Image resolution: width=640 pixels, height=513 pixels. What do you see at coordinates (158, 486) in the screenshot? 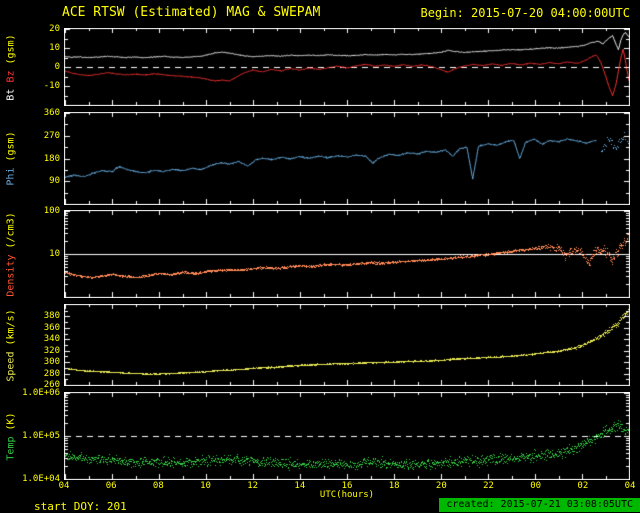
I see `x-tick-label: 08` at bounding box center [158, 486].